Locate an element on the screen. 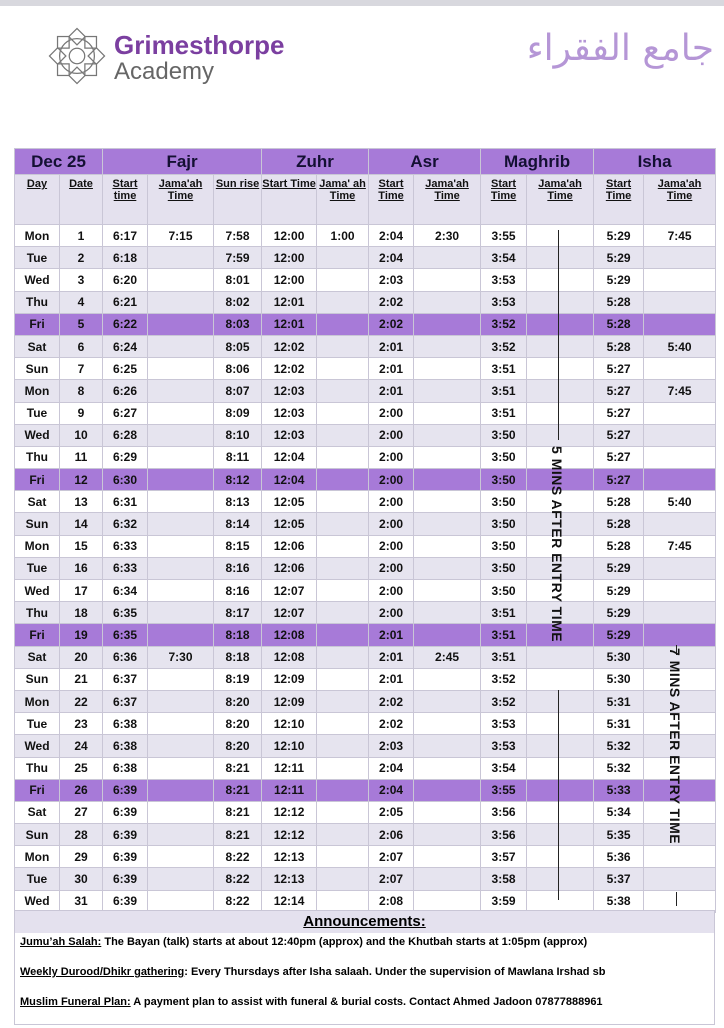  table-cell: 31 is located at coordinates (81, 901).